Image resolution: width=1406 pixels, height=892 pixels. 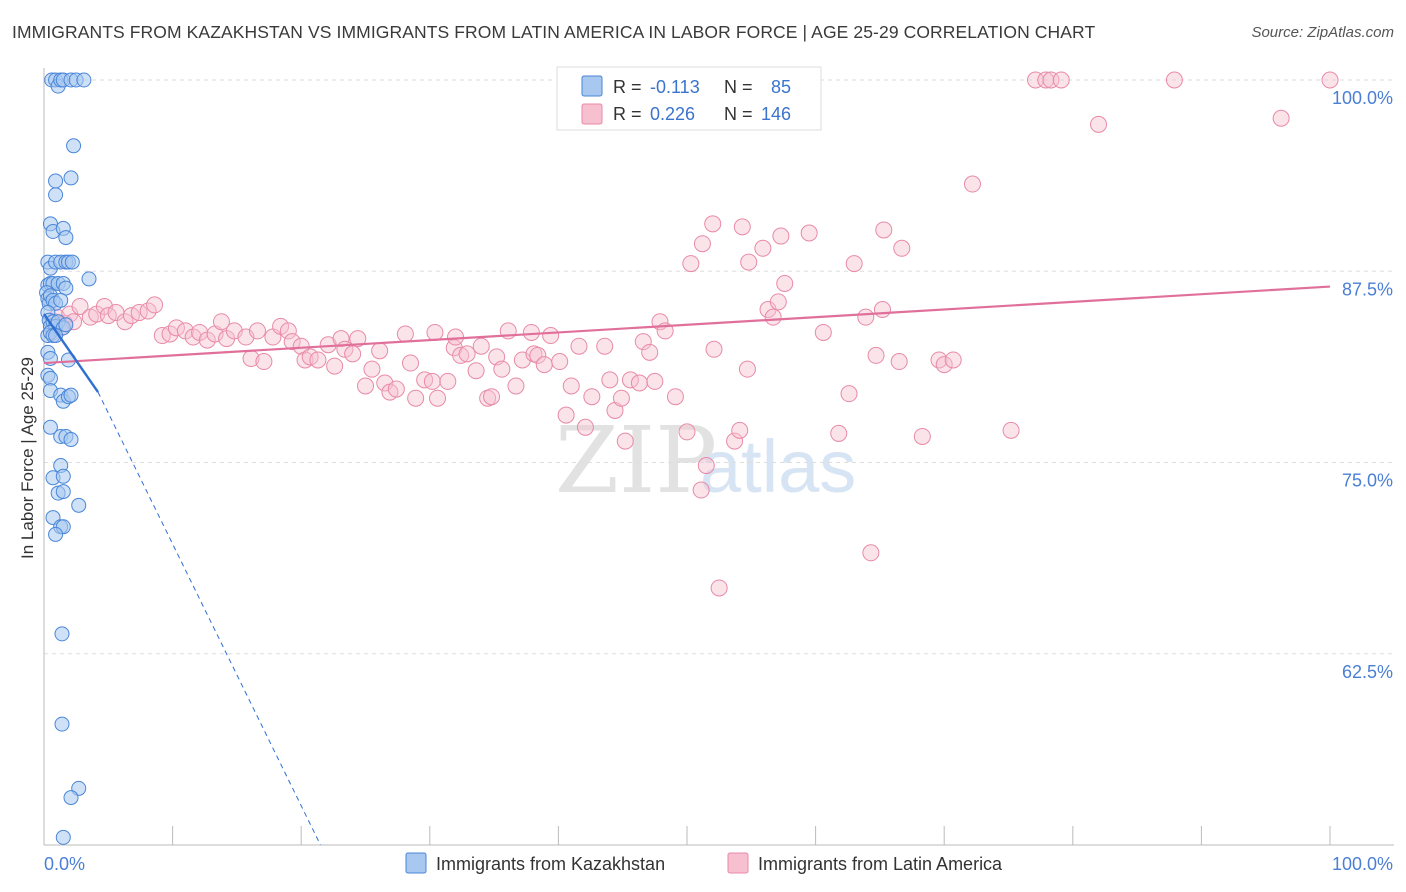 What do you see at coordinates (672, 114) in the screenshot?
I see `r-value-latin: 0.226` at bounding box center [672, 114].